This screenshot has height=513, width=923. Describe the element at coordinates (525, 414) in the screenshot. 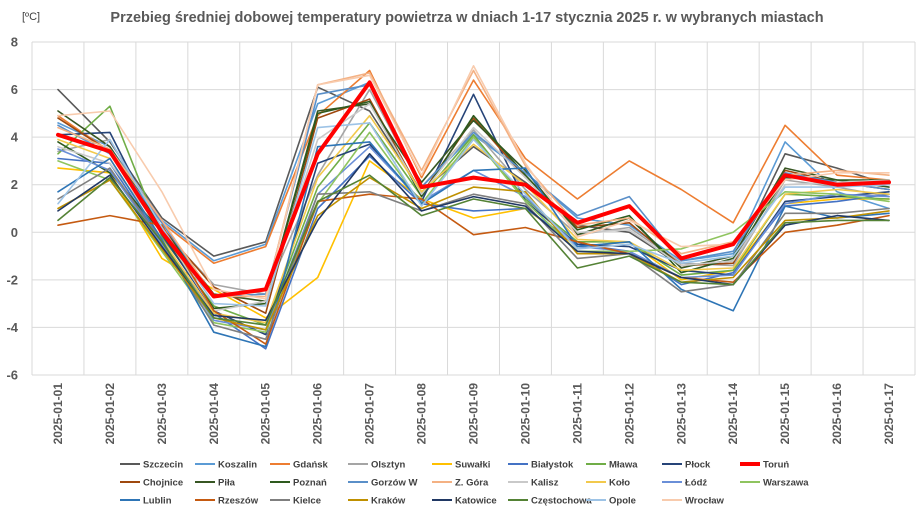

I see `x-tick-label: 2025-01-10` at that location.